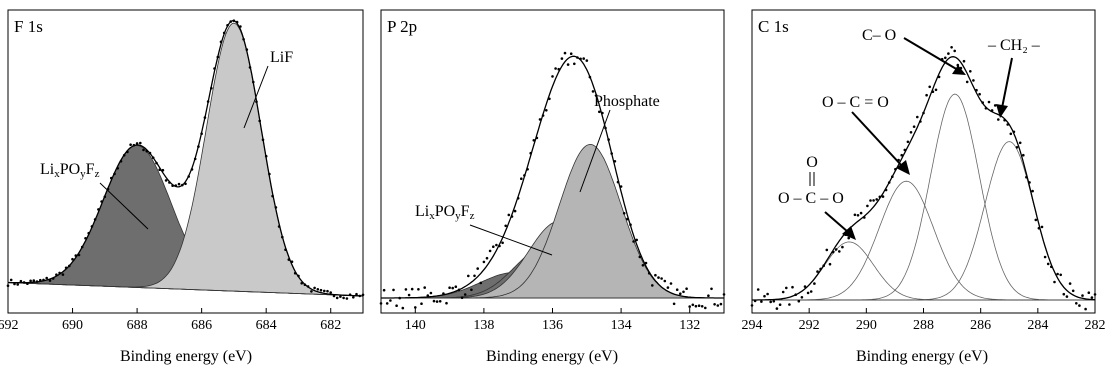 The width and height of the screenshot is (1107, 369). I want to click on x-tick-label: 134, so click(621, 325).